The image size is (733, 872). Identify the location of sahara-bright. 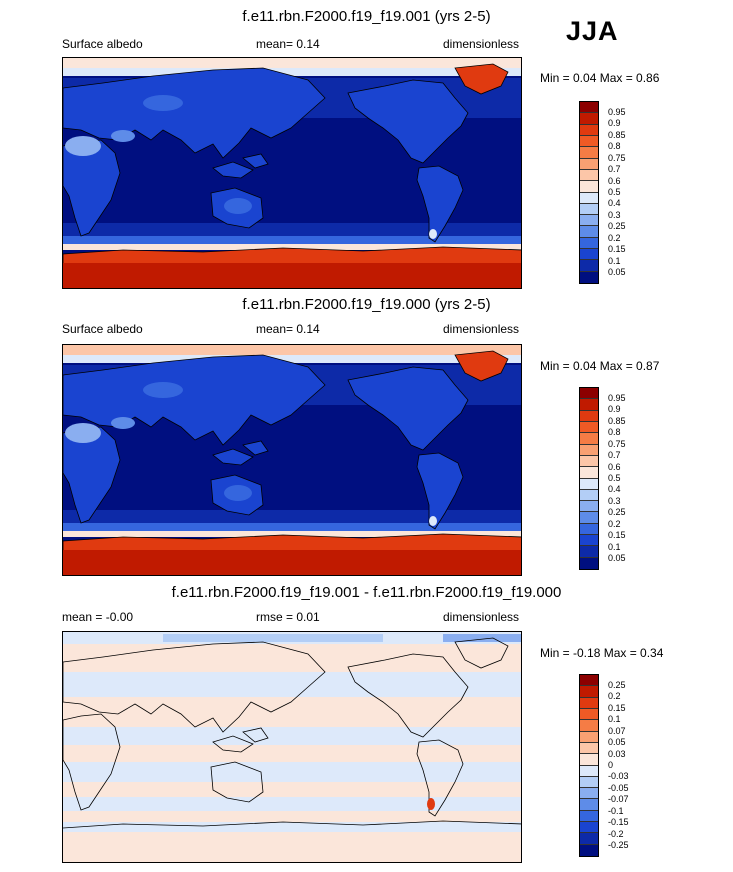
(83, 146).